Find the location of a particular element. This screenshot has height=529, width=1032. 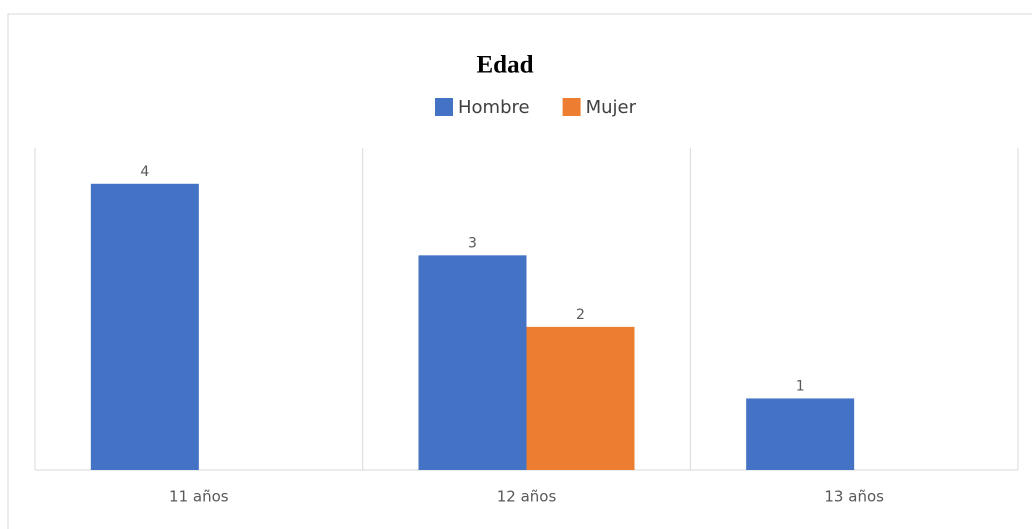

x-tick-label: 11 años is located at coordinates (199, 497).